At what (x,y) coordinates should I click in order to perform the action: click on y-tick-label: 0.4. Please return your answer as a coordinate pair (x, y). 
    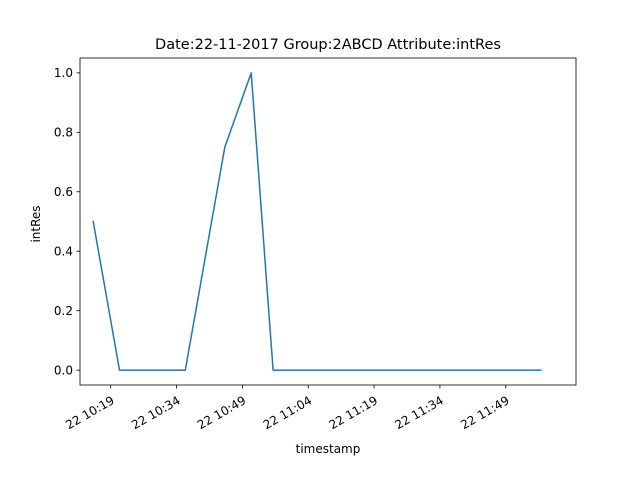
    Looking at the image, I should click on (63, 252).